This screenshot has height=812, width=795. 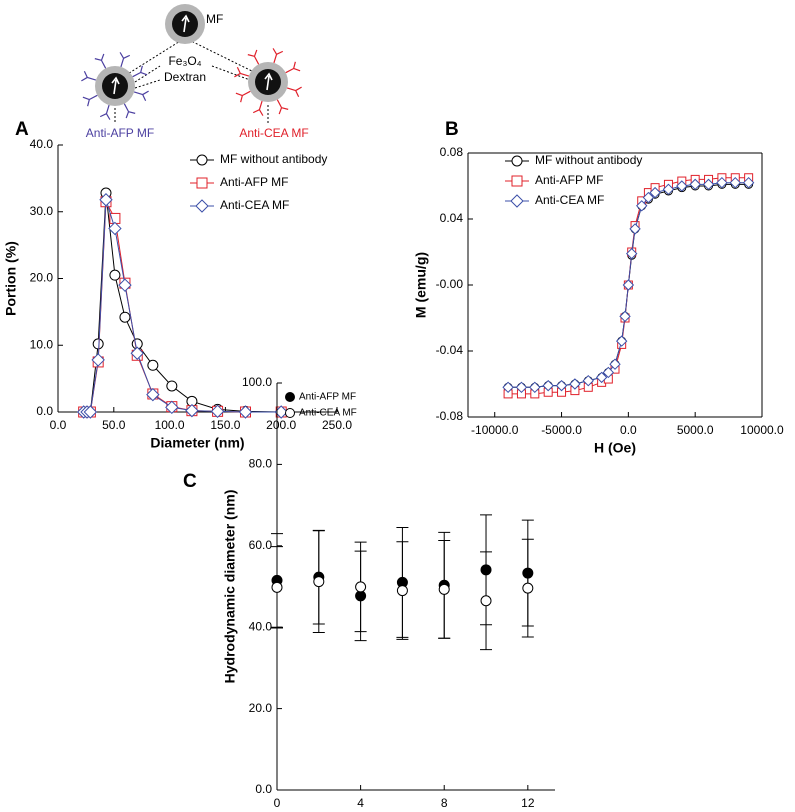 What do you see at coordinates (170, 425) in the screenshot?
I see `x-tick-label: 100.0` at bounding box center [170, 425].